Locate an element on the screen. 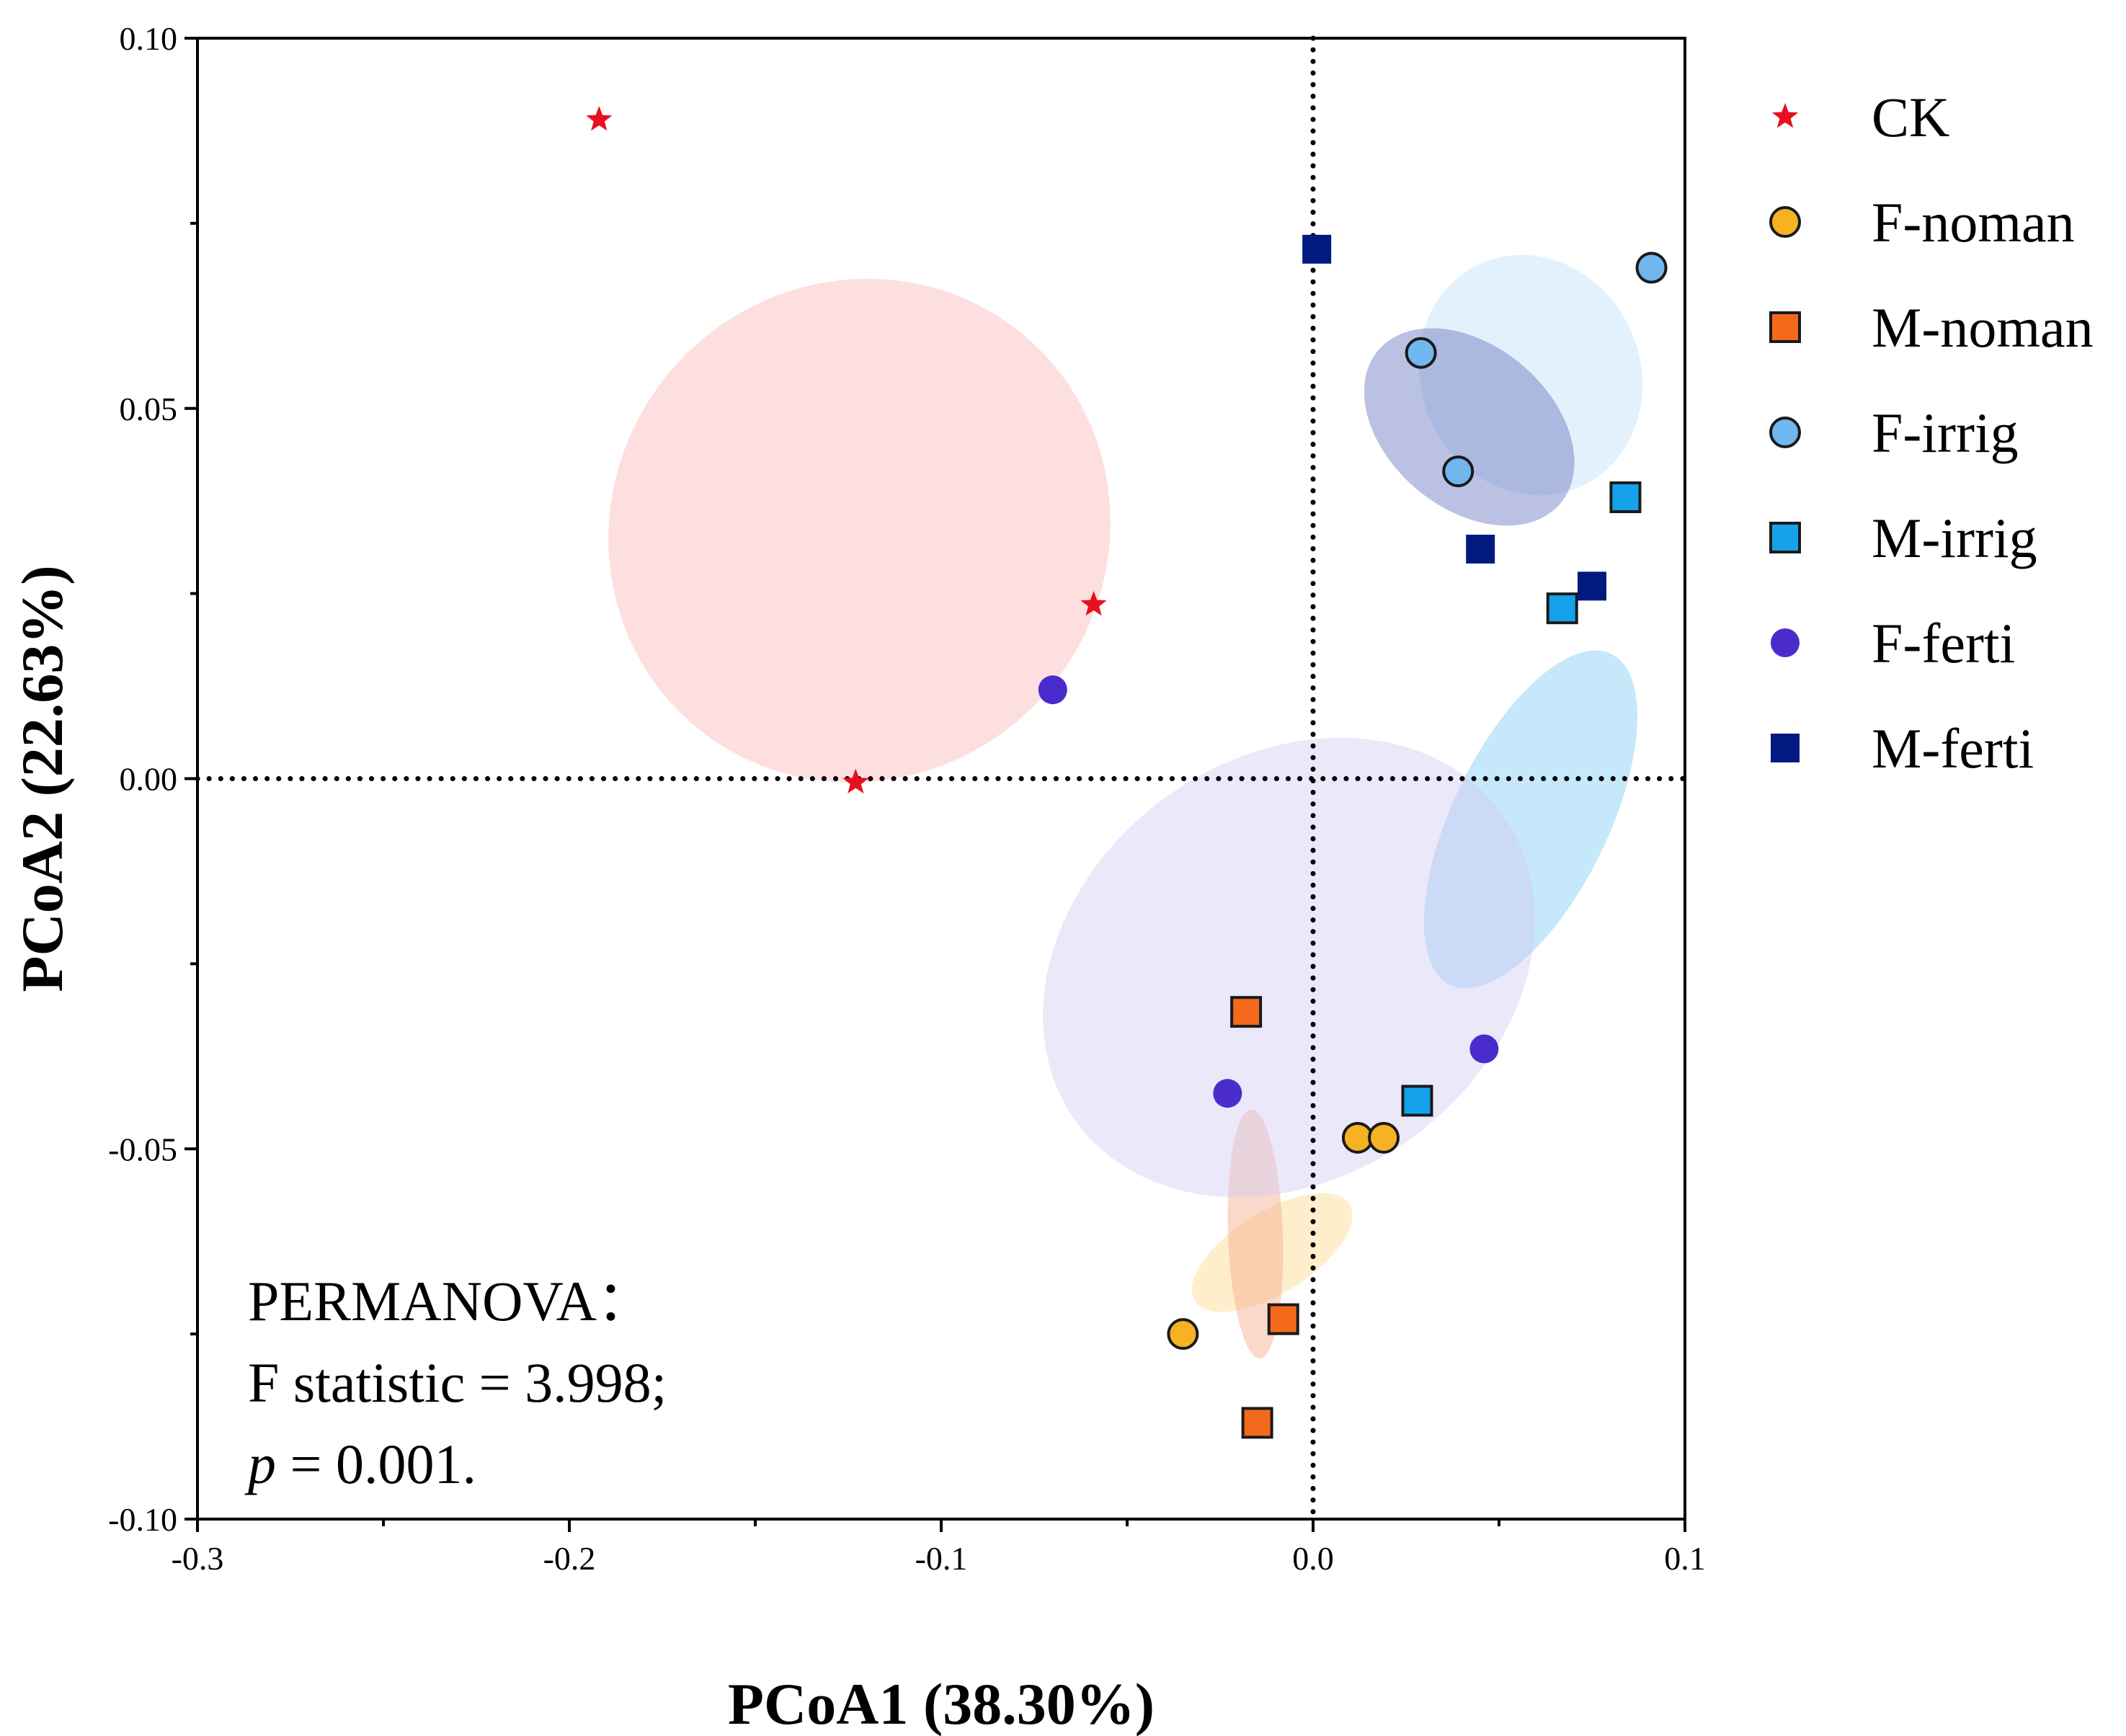 The height and width of the screenshot is (1736, 2126). p-value-text: p = 0.001. is located at coordinates (360, 1464).